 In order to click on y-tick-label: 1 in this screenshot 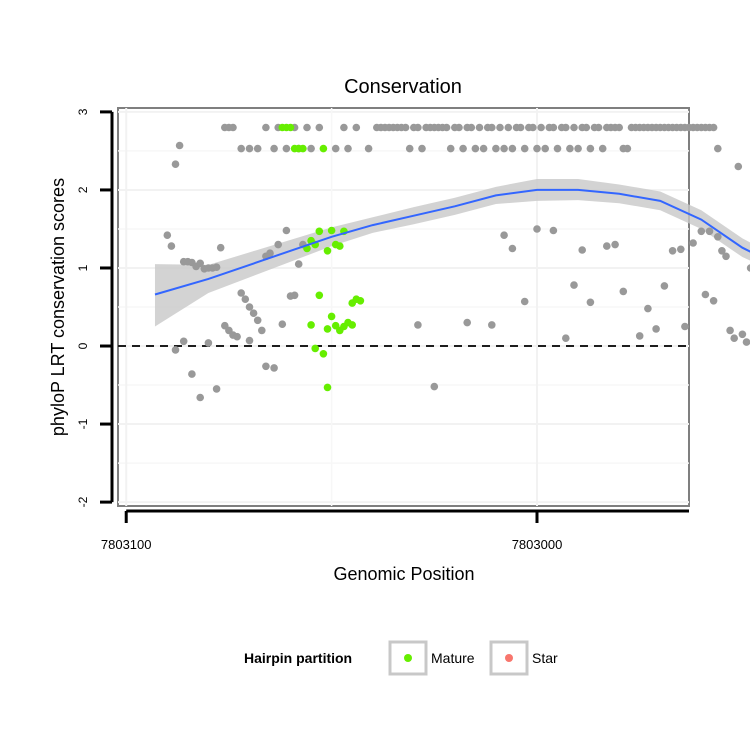, I will do `click(83, 267)`.